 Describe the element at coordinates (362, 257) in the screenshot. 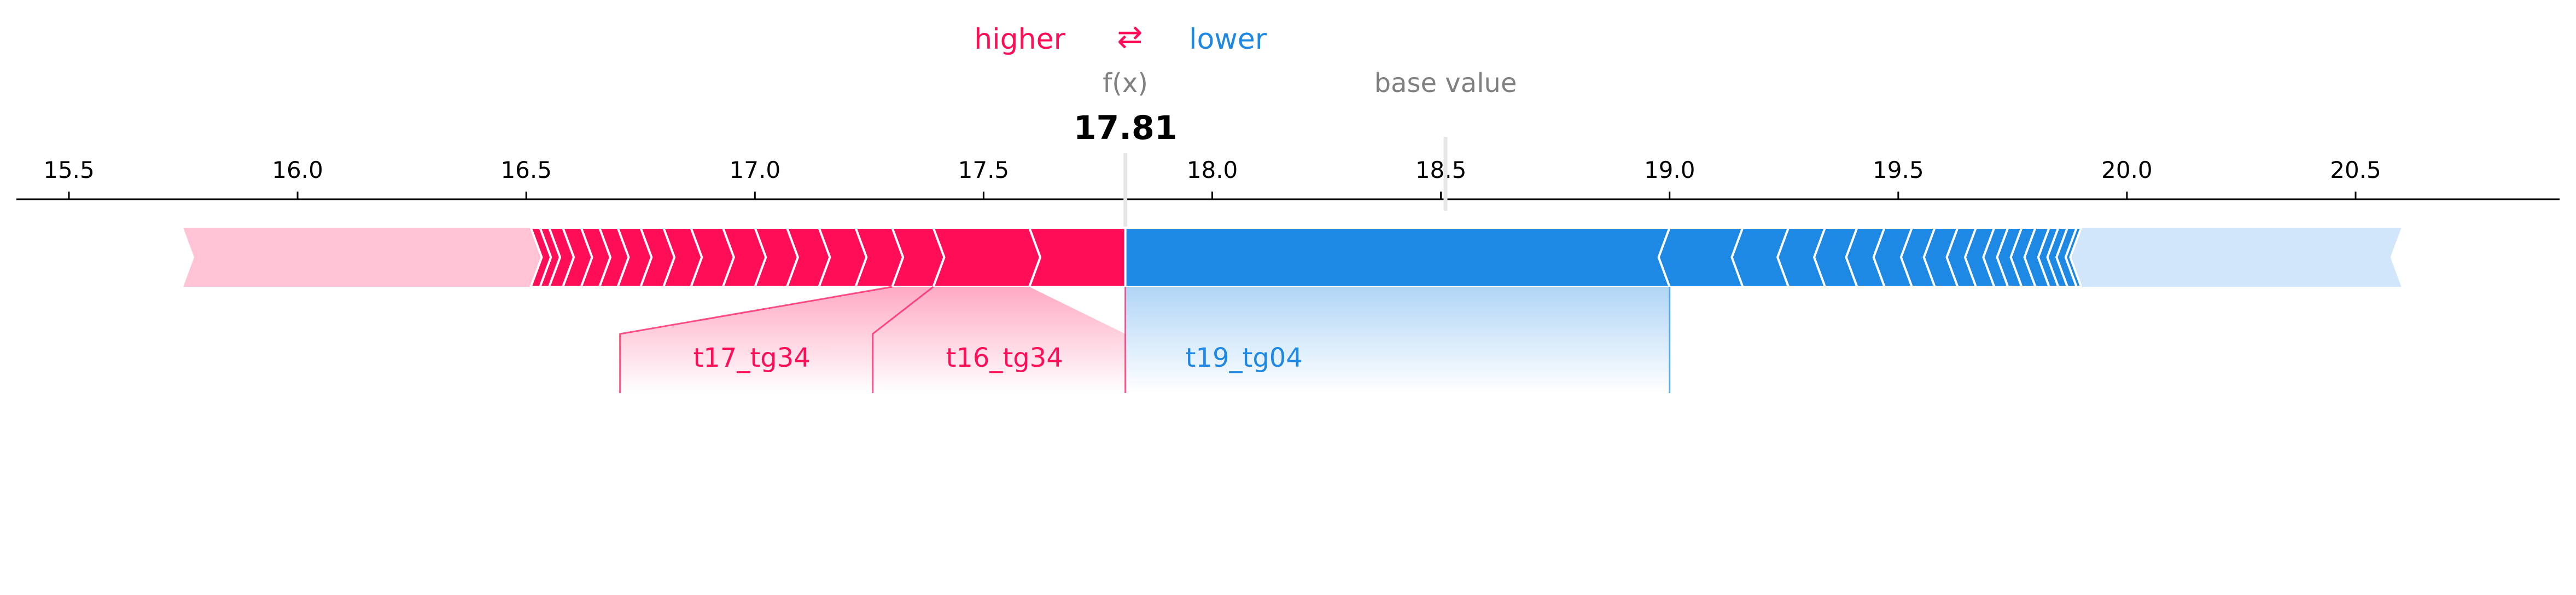

I see `positive-tail-bar` at that location.